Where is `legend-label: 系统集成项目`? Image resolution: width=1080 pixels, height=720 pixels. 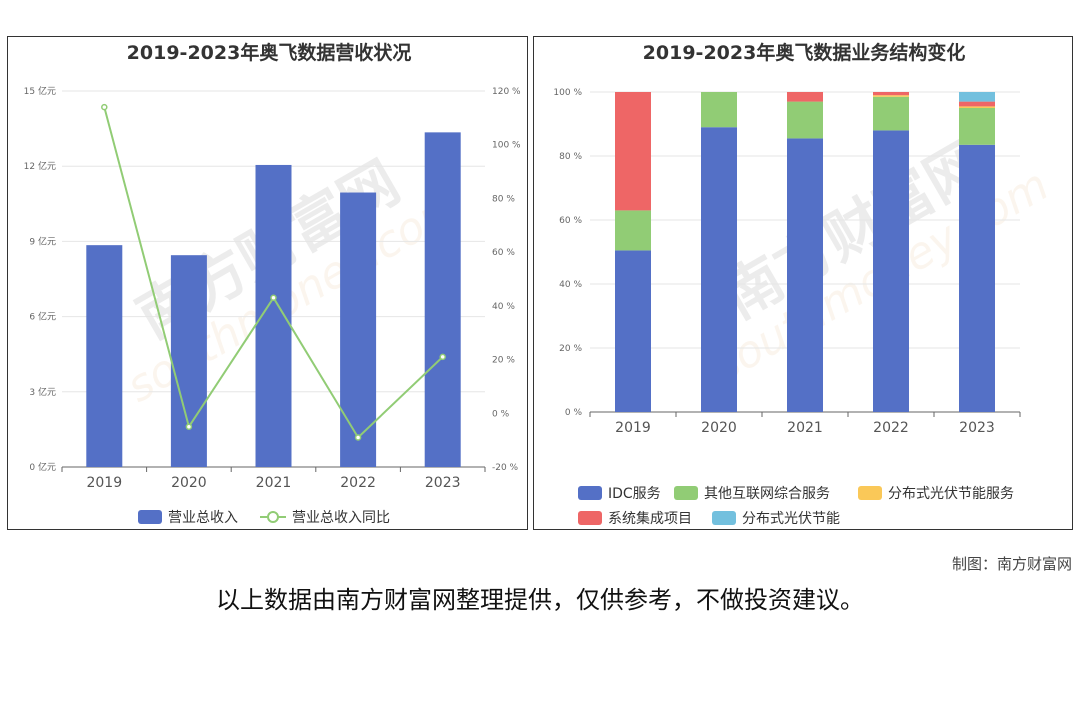 legend-label: 系统集成项目 is located at coordinates (650, 518).